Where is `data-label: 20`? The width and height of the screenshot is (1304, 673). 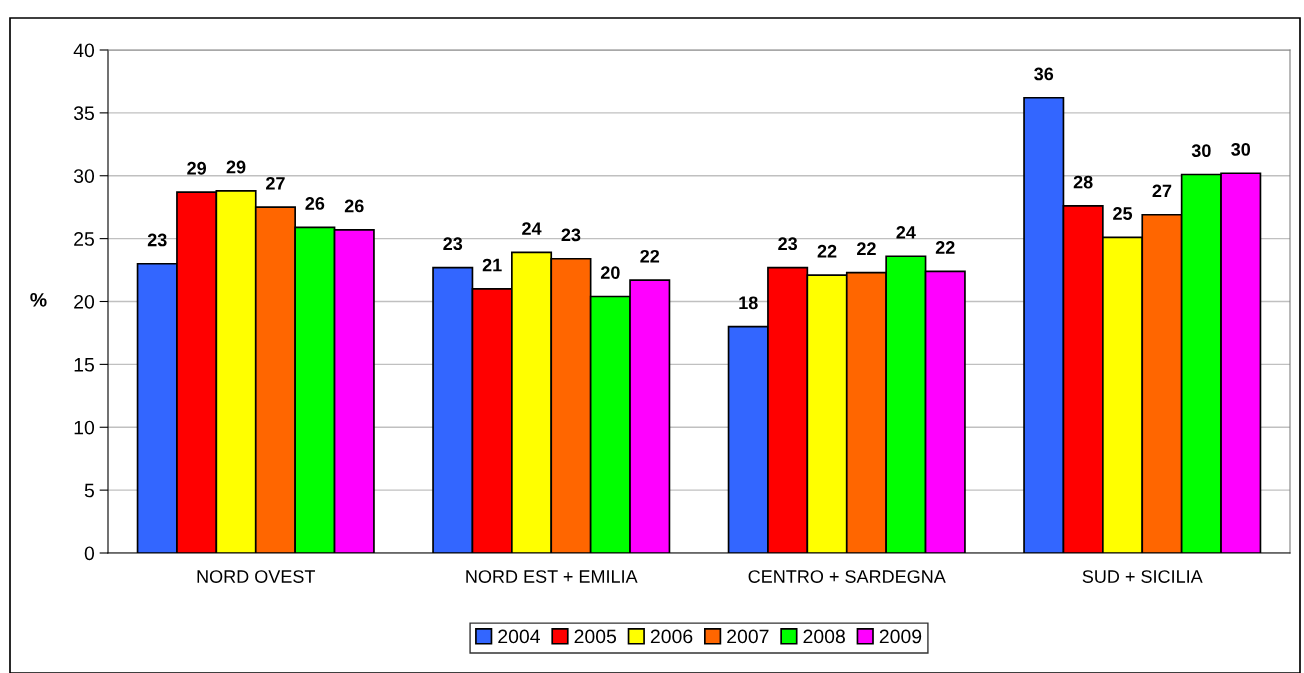 data-label: 20 is located at coordinates (610, 273).